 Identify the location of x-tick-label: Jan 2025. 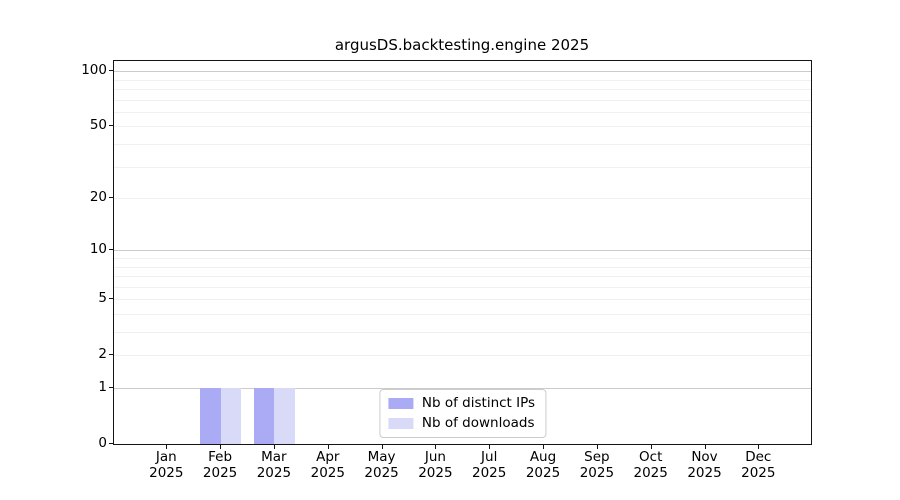
(166, 465).